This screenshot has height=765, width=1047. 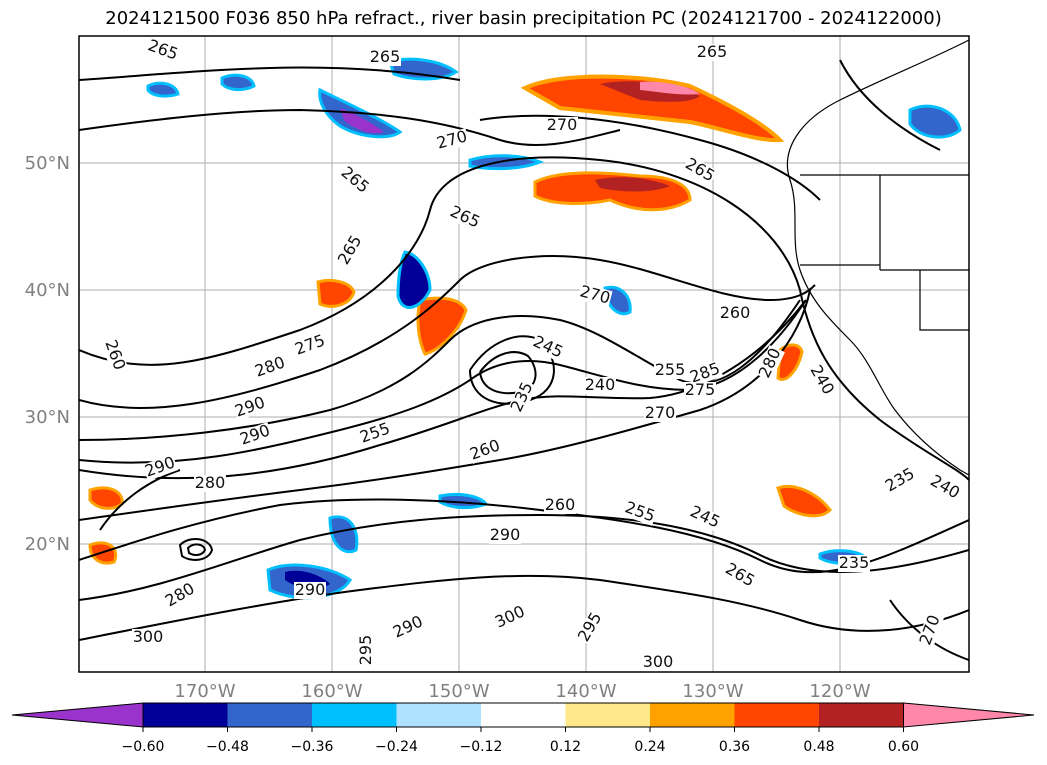 I want to click on colorbar-extend-min, so click(x=77, y=715).